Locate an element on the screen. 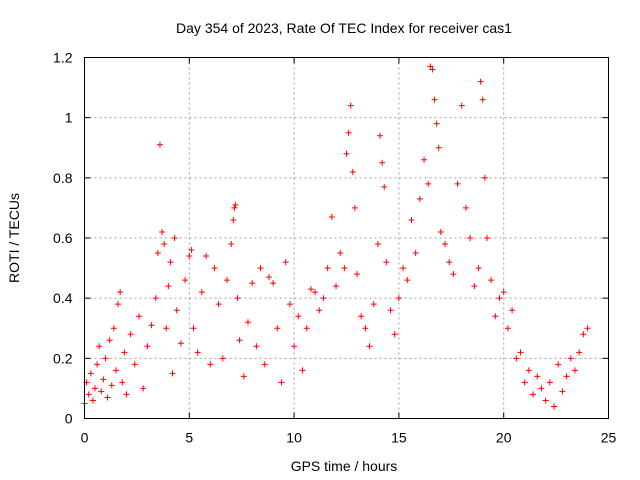 This screenshot has width=640, height=480. y-tick-label: 1 is located at coordinates (69, 118).